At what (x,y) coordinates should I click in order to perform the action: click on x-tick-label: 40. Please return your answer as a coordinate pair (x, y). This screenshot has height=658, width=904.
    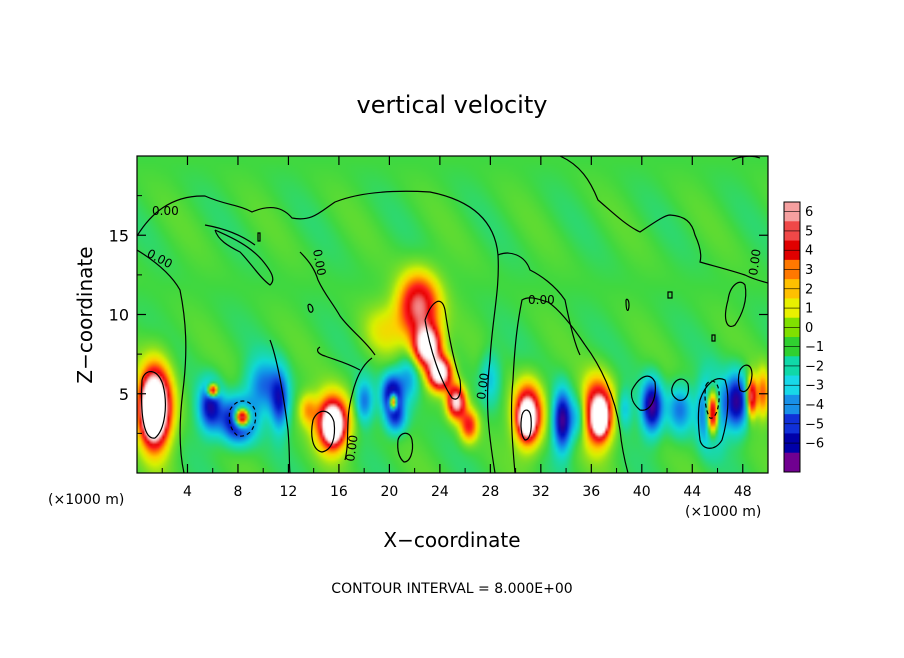
    Looking at the image, I should click on (642, 492).